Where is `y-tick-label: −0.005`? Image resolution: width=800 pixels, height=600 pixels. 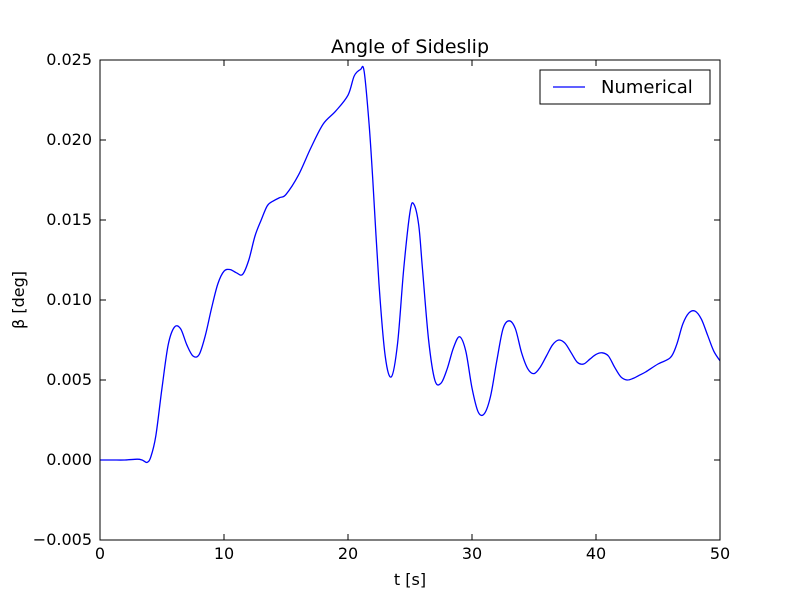
y-tick-label: −0.005 is located at coordinates (62, 539).